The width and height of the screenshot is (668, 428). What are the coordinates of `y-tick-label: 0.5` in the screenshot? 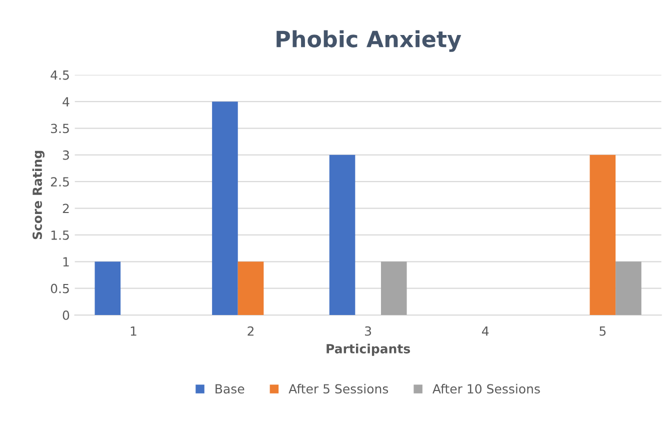 It's located at (59, 289).